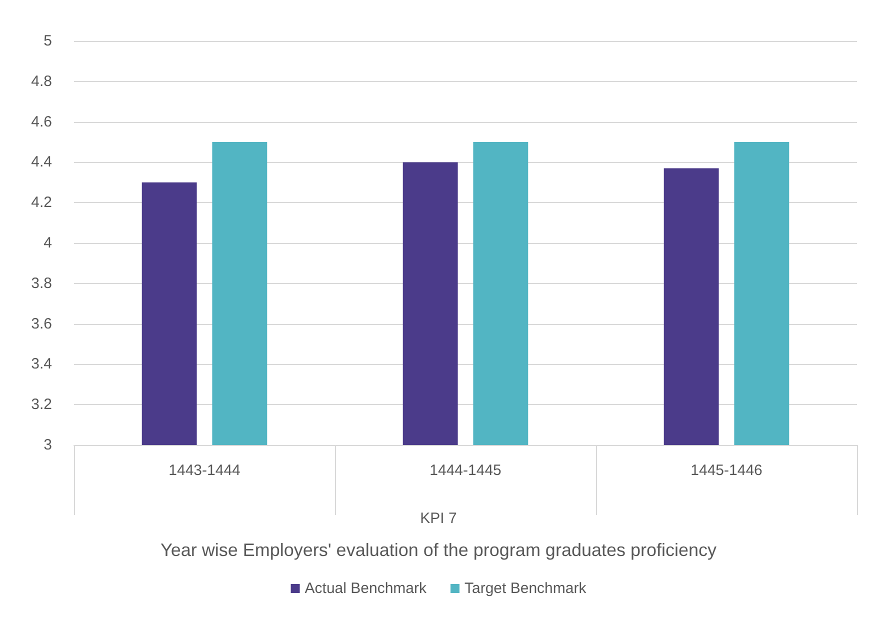  What do you see at coordinates (41, 81) in the screenshot?
I see `y-tick-label: 4.8` at bounding box center [41, 81].